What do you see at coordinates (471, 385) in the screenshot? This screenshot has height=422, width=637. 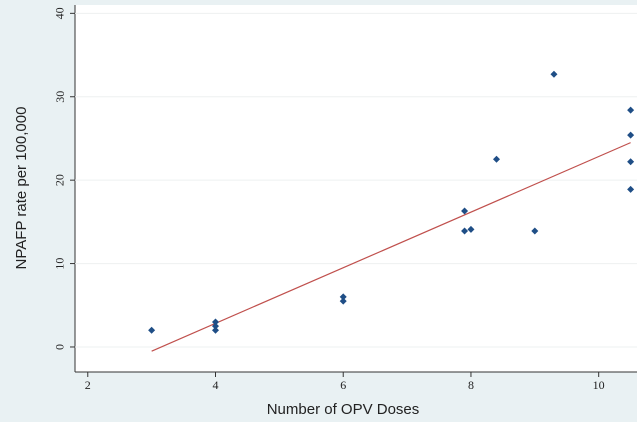 I see `x-tick-label: 8` at bounding box center [471, 385].